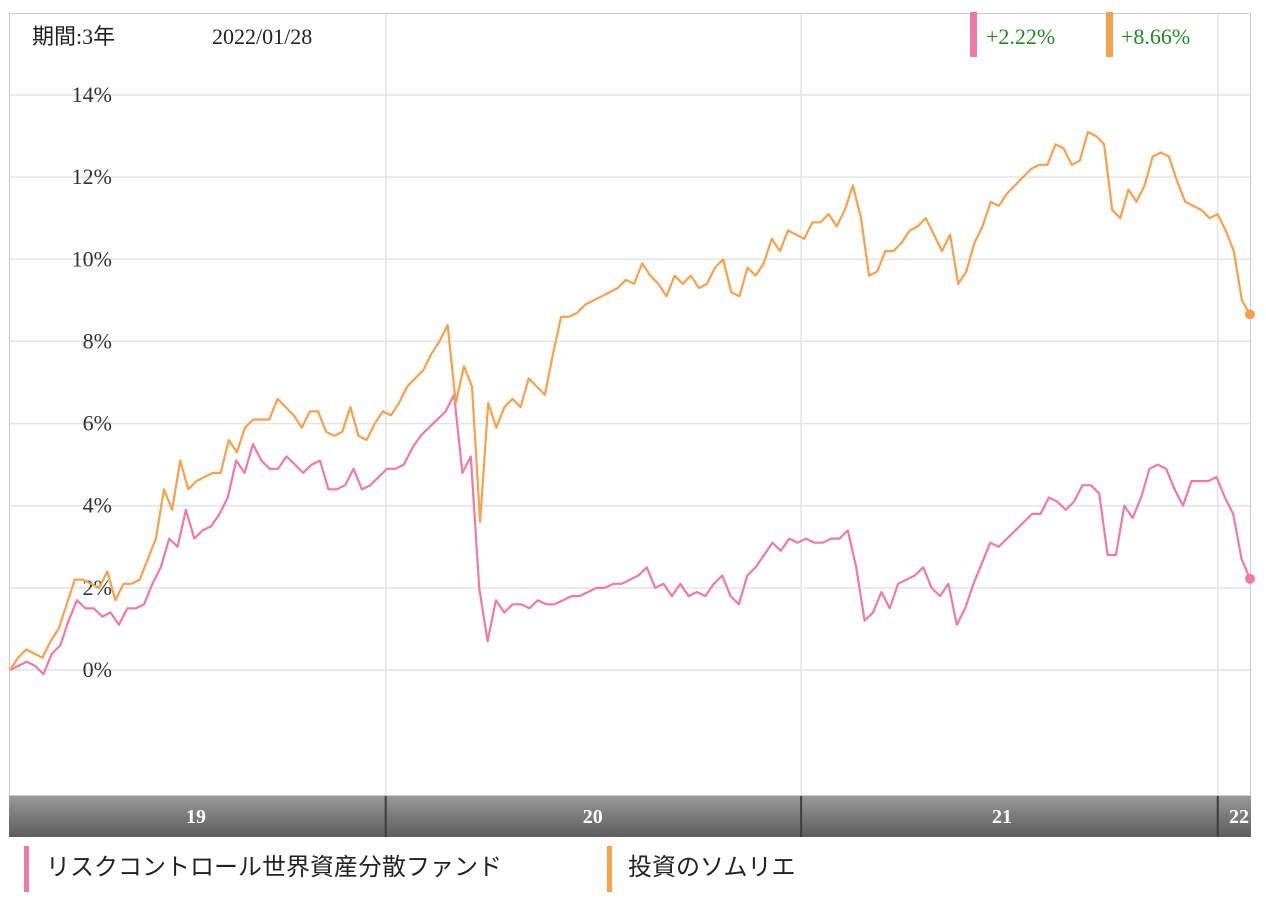 Image resolution: width=1266 pixels, height=900 pixels. Describe the element at coordinates (1020, 36) in the screenshot. I see `series1-return-label: +2.22%` at that location.